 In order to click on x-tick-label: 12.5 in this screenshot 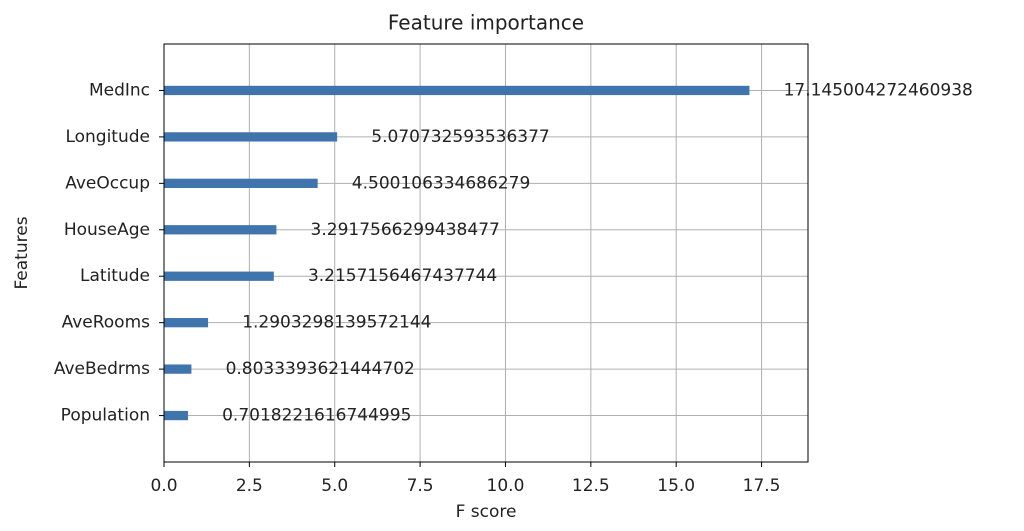, I will do `click(591, 486)`.